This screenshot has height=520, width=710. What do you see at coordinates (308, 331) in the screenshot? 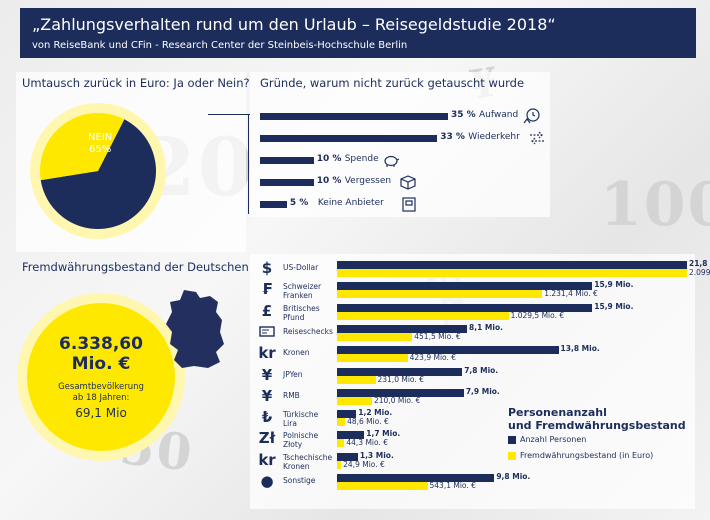
I see `currency-label: Reiseschecks` at bounding box center [308, 331].